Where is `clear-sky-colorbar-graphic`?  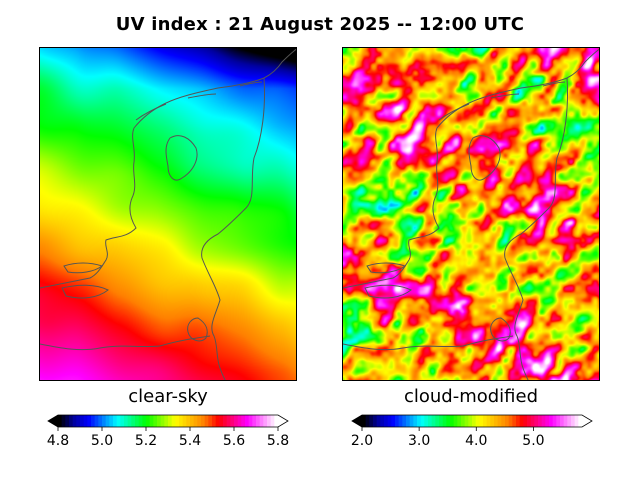
clear-sky-colorbar-graphic is located at coordinates (168, 422).